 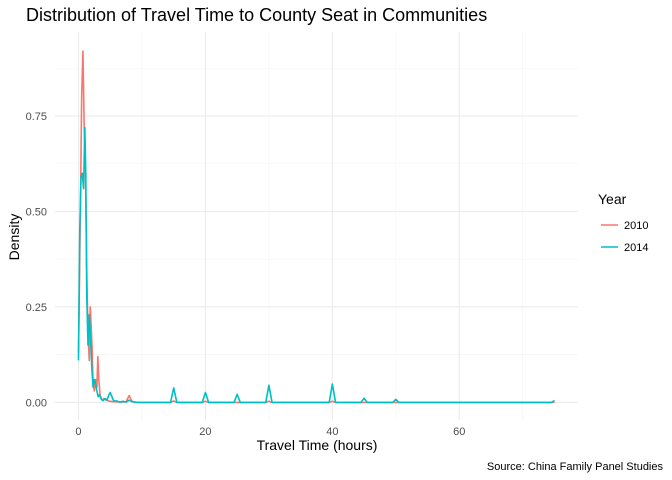 What do you see at coordinates (78, 432) in the screenshot?
I see `x-tick-label: 0` at bounding box center [78, 432].